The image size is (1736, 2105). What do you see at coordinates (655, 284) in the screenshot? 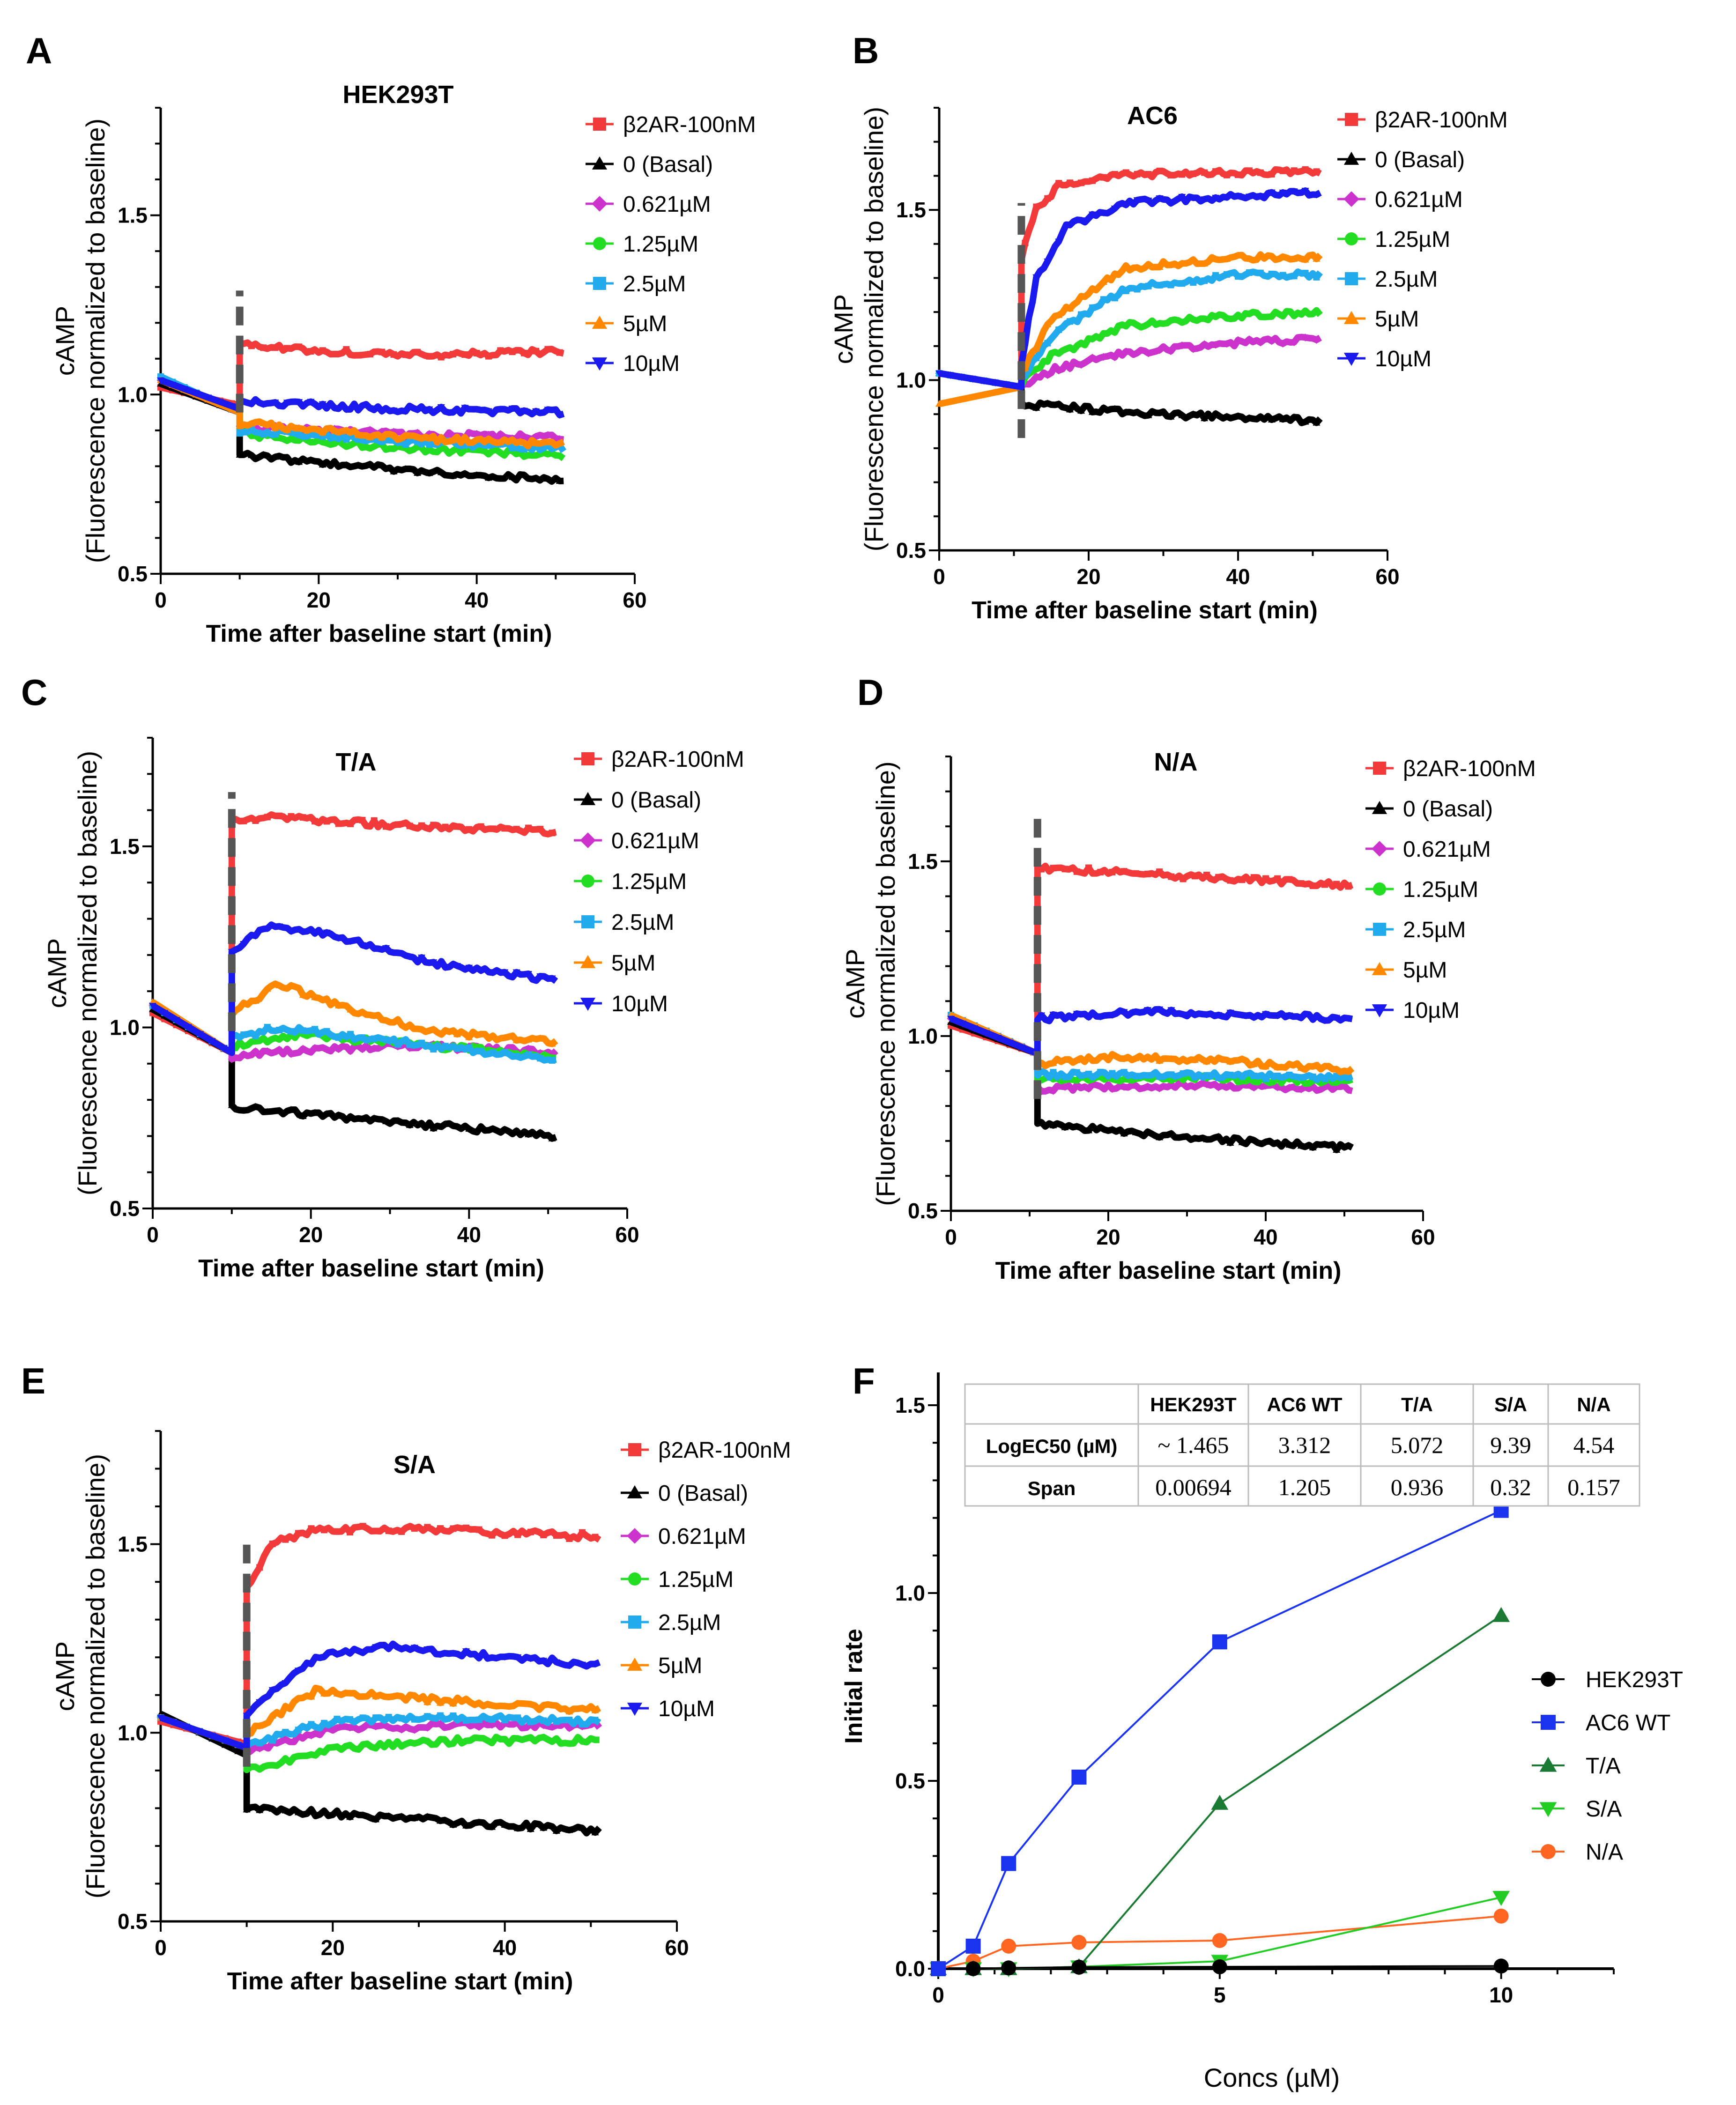
I see `legend-label: 2.5µM` at bounding box center [655, 284].